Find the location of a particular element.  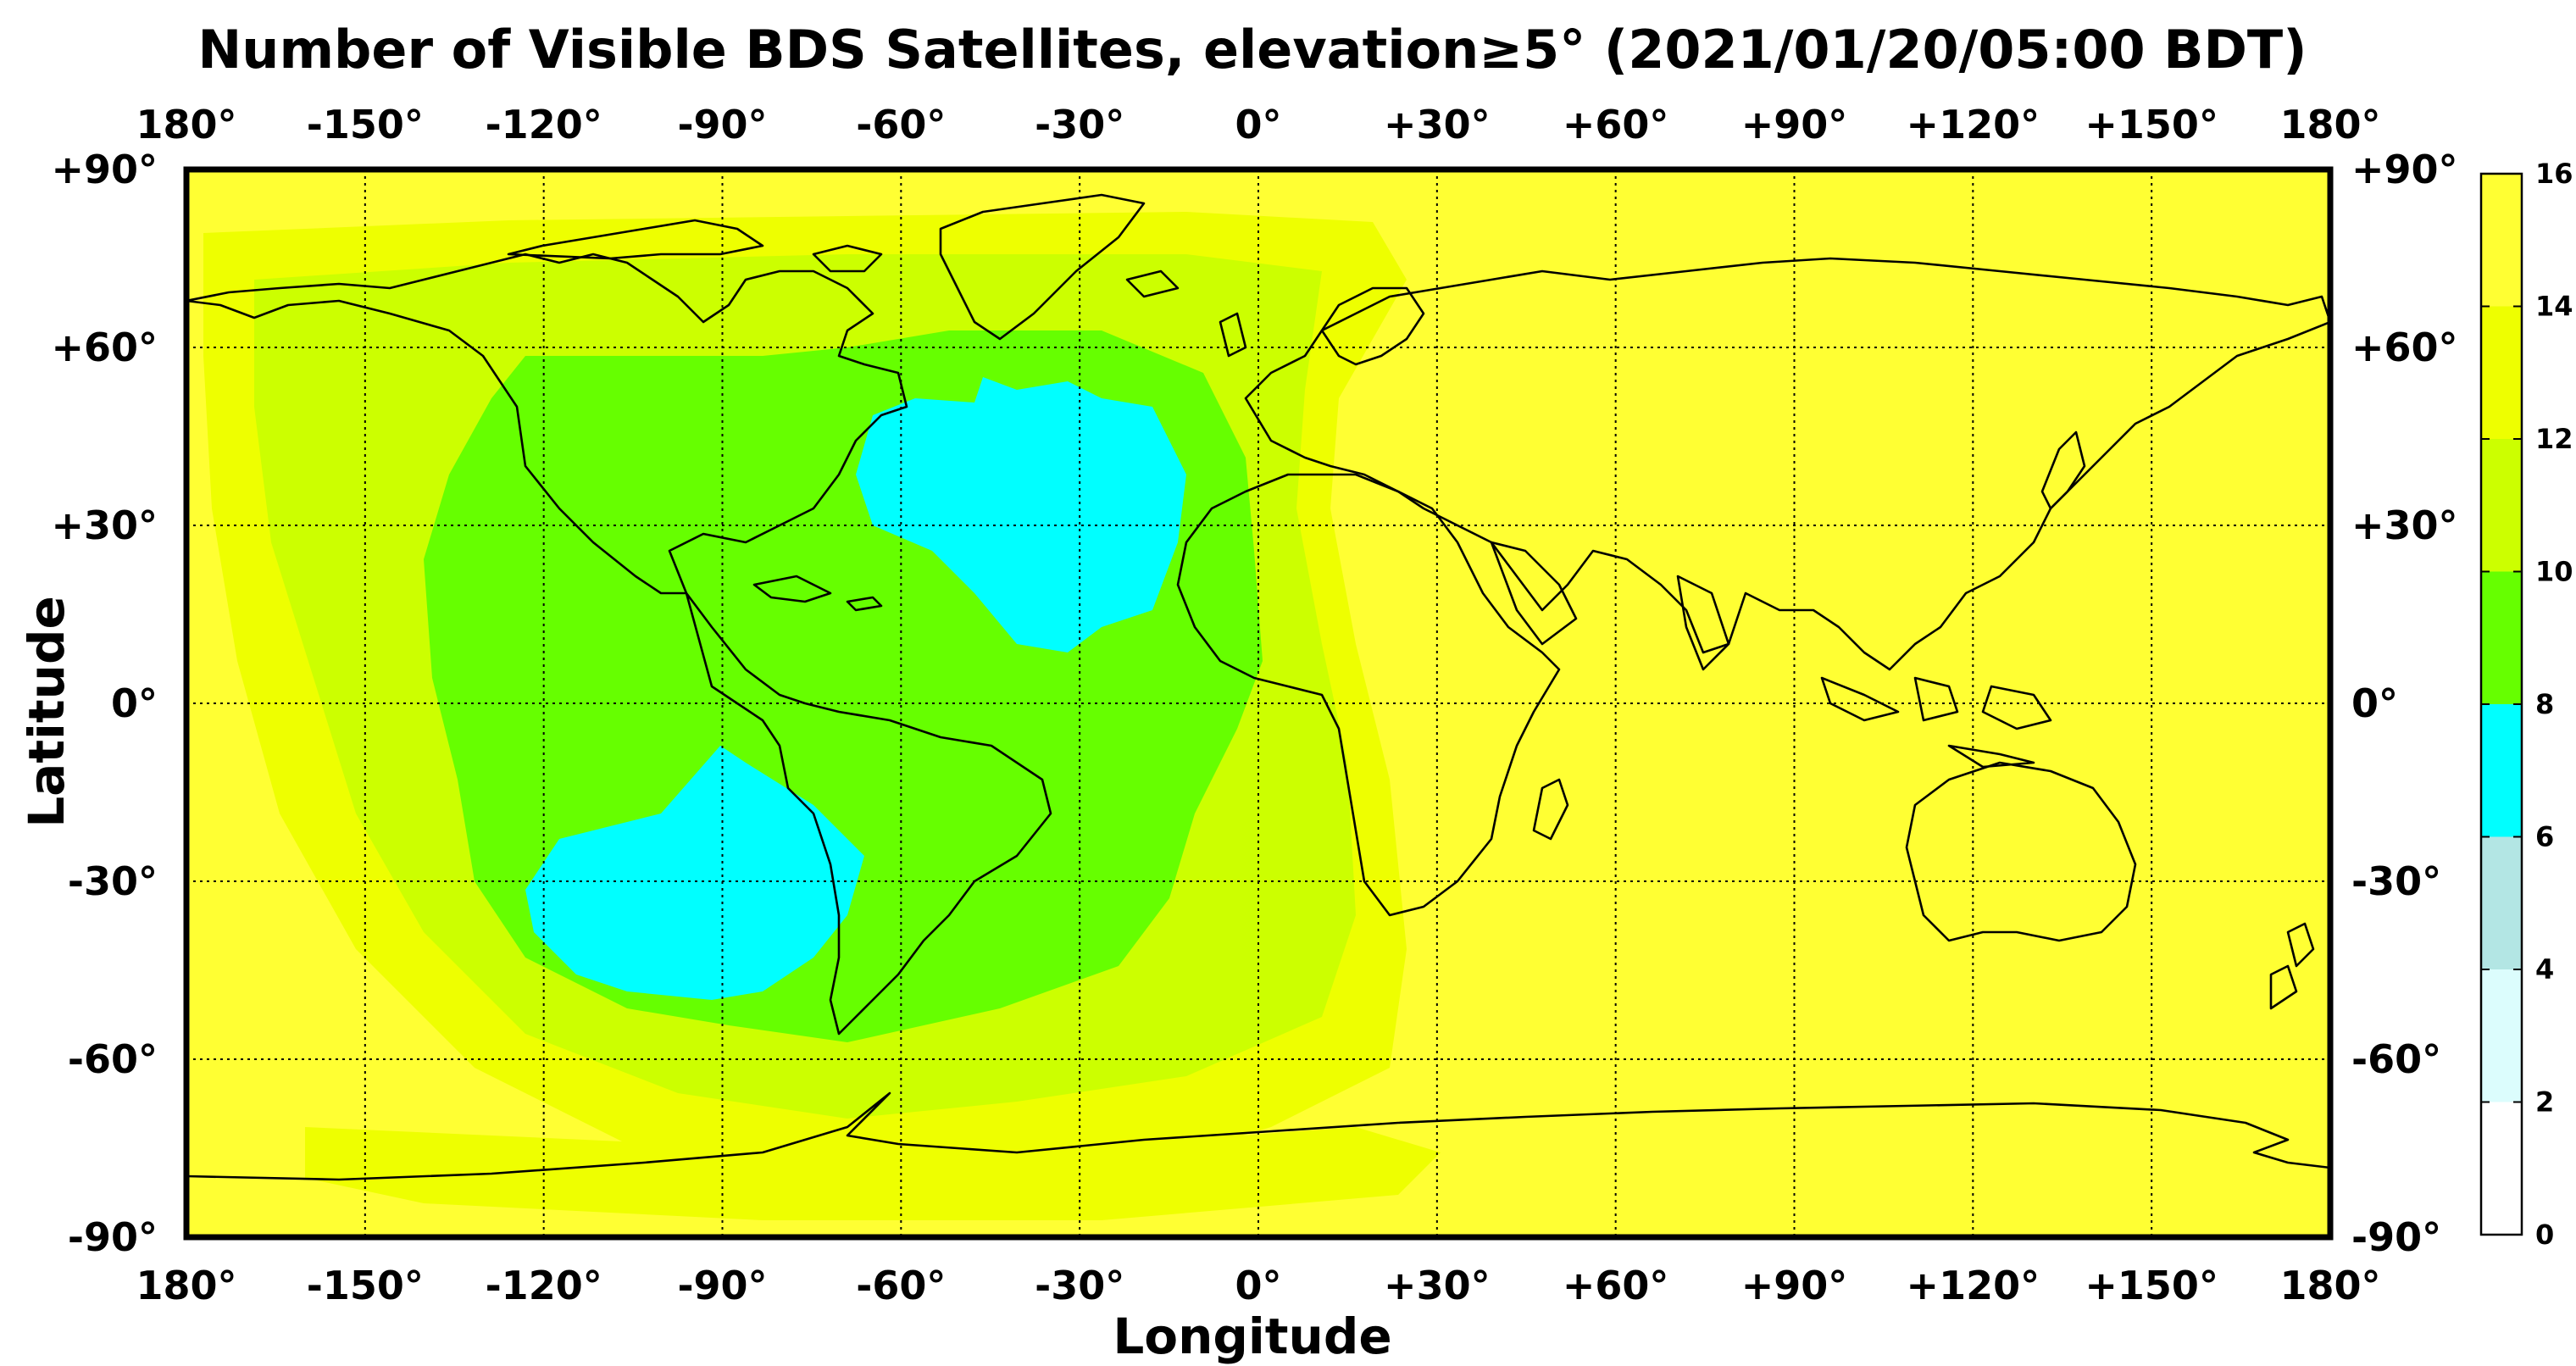

y-tick-label-right: +30° is located at coordinates (2404, 525).